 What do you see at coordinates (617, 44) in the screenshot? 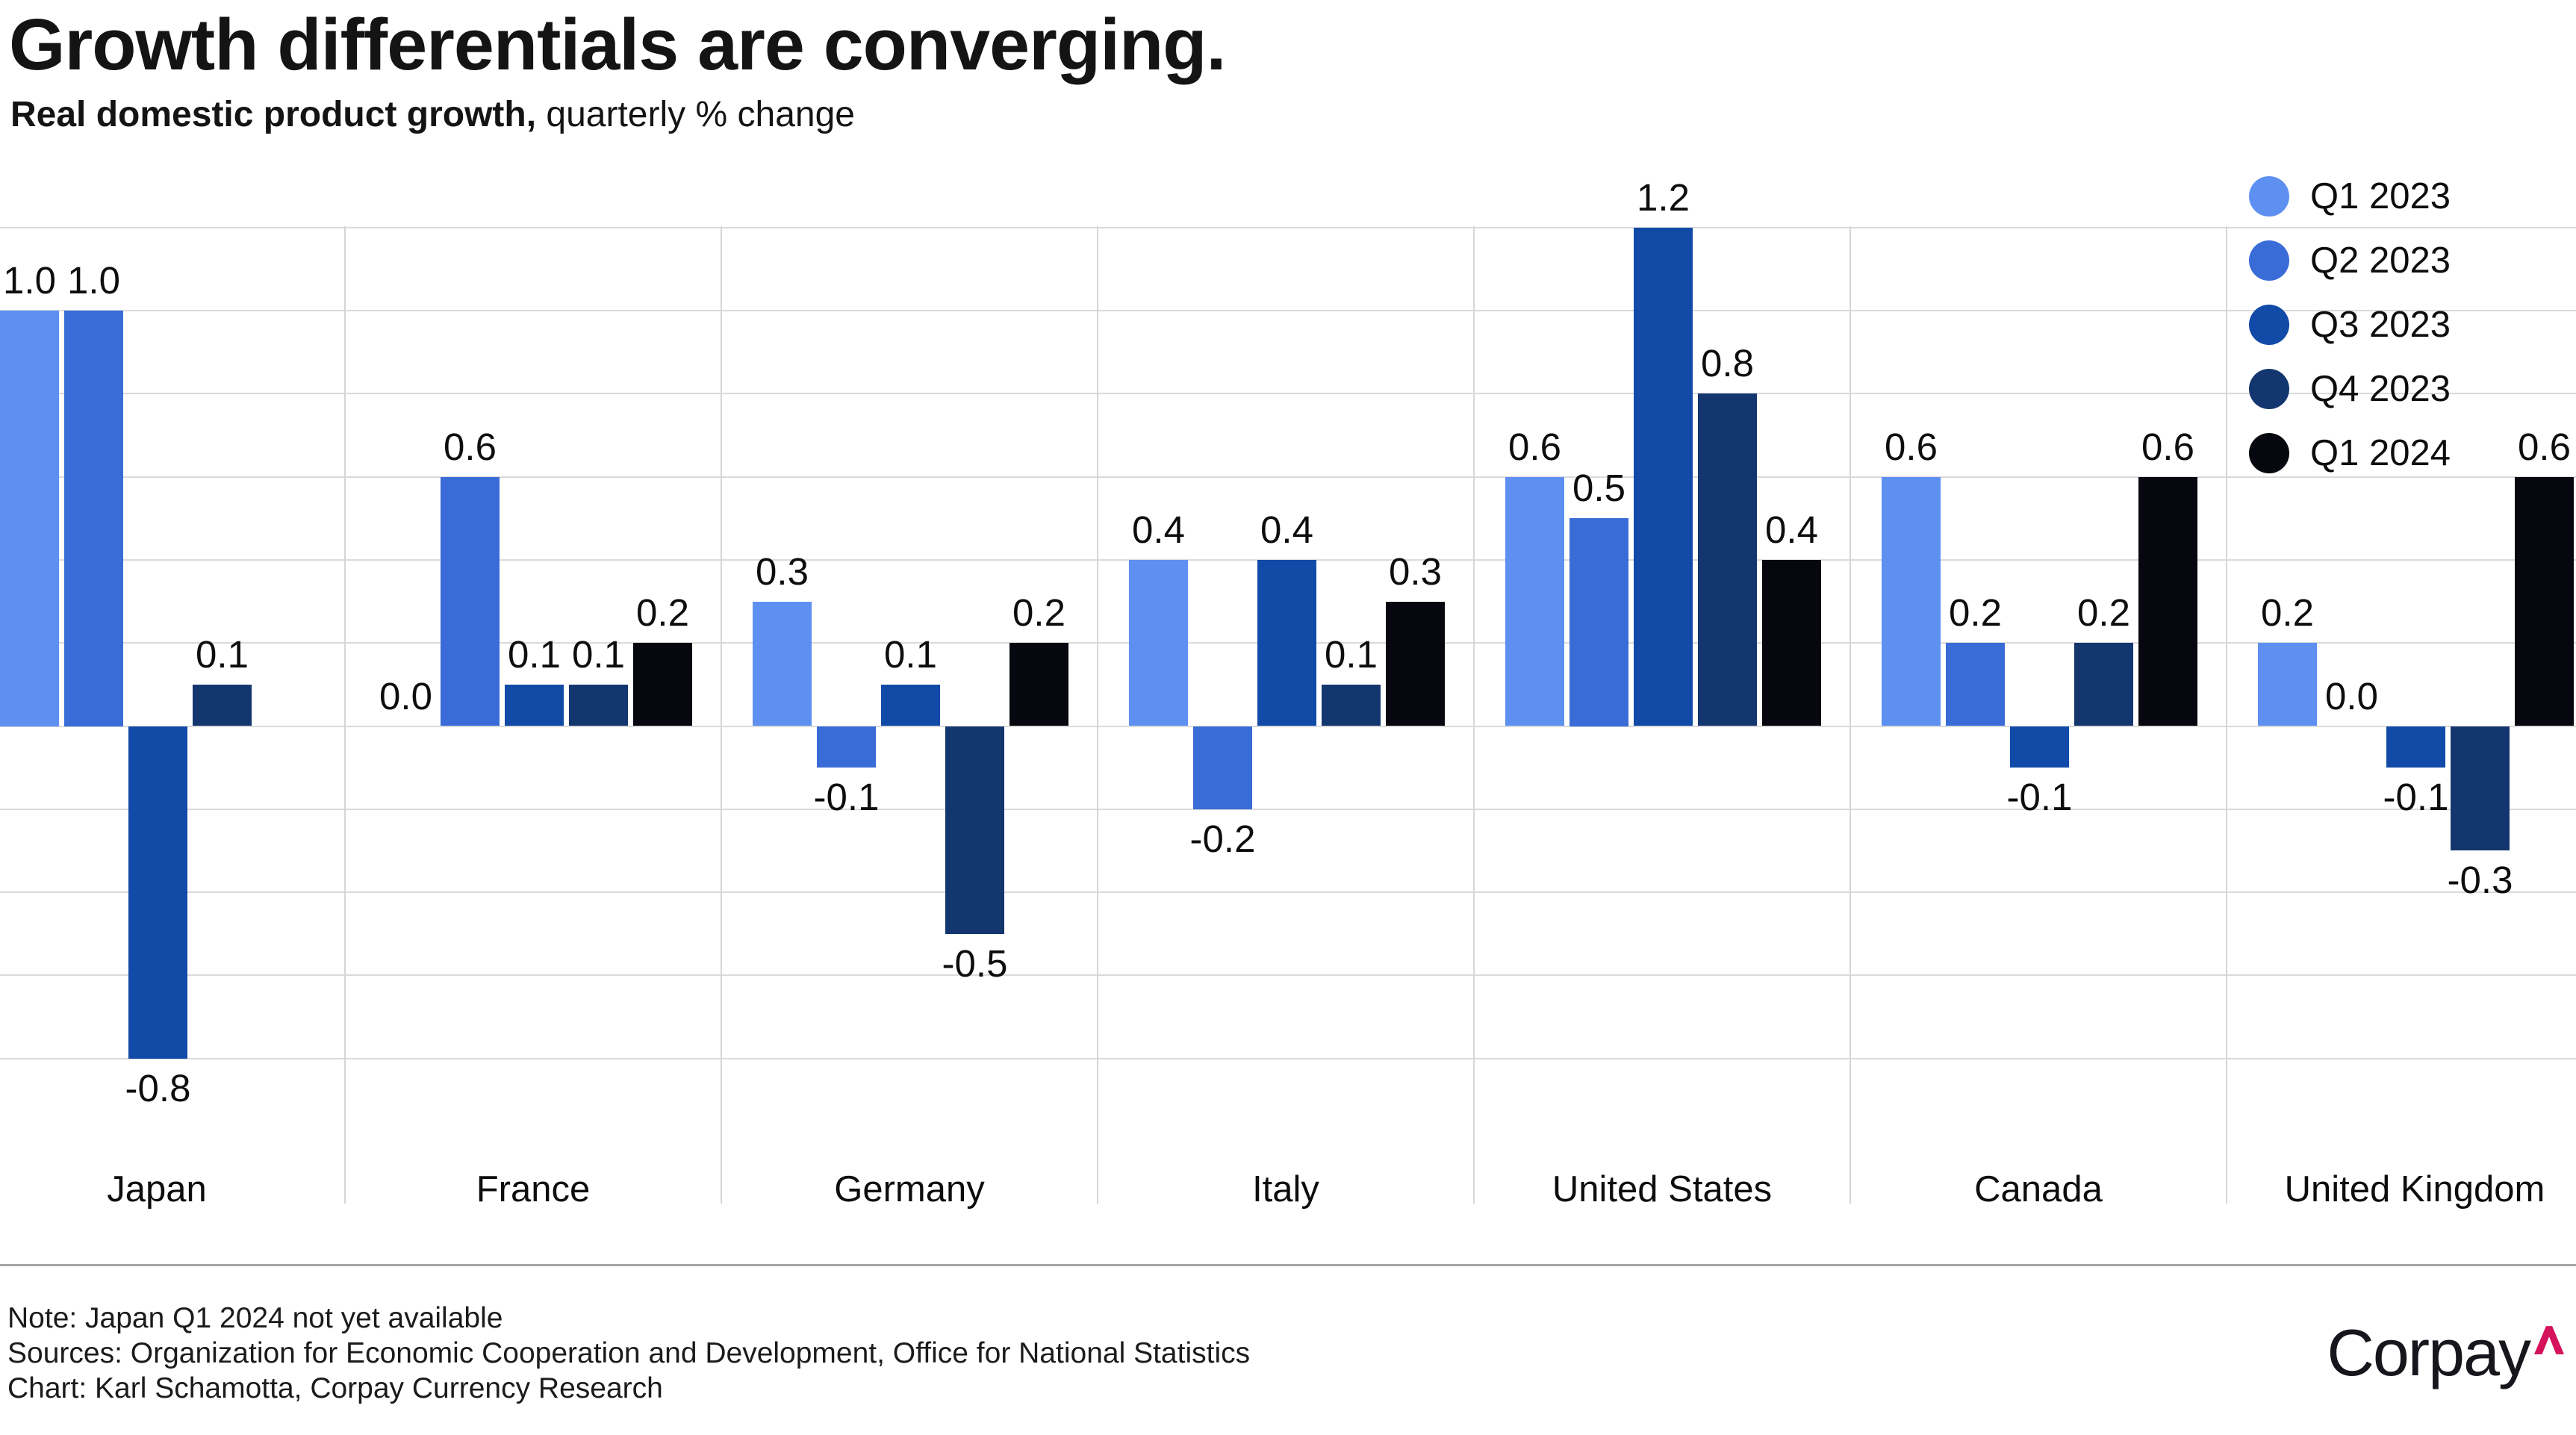
I see `page-title: Growth differentials are converging.` at bounding box center [617, 44].